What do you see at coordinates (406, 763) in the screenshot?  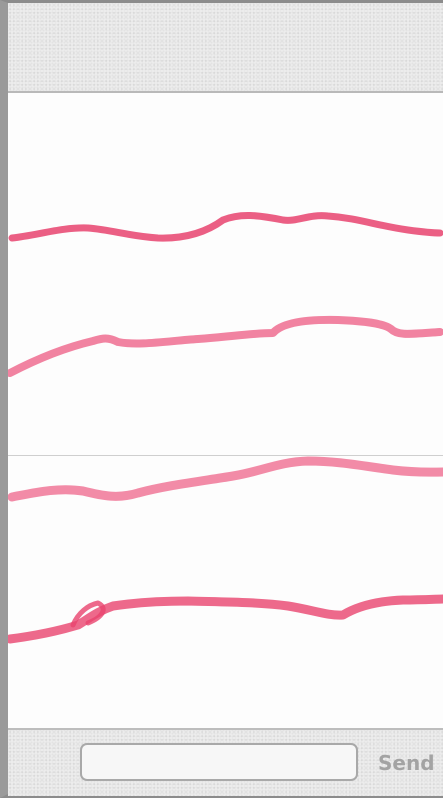 I see `send-button: Send` at bounding box center [406, 763].